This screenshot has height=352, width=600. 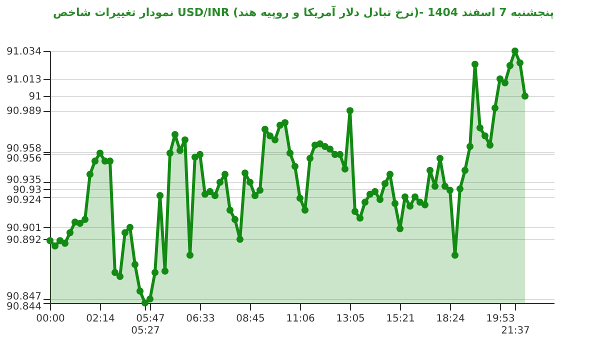 What do you see at coordinates (24, 52) in the screenshot?
I see `y-tick-label: 91.034` at bounding box center [24, 52].